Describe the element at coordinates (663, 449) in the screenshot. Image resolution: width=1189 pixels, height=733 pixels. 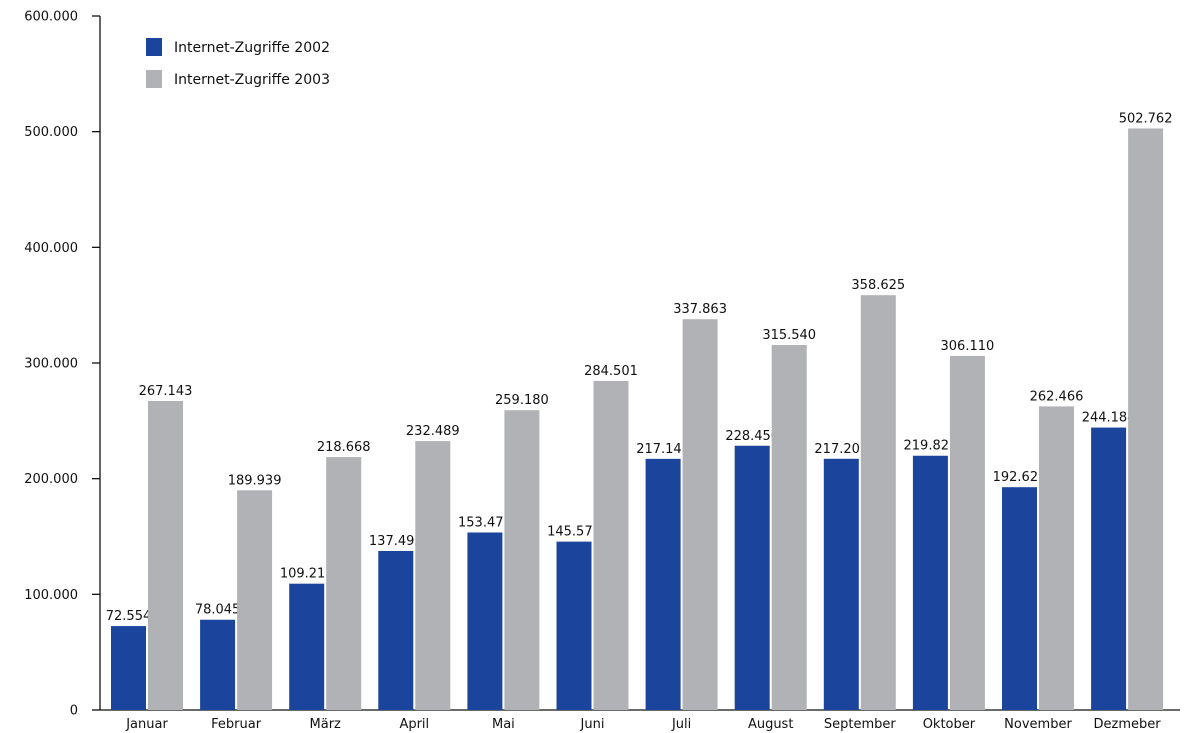
I see `data-label: 217.143` at that location.